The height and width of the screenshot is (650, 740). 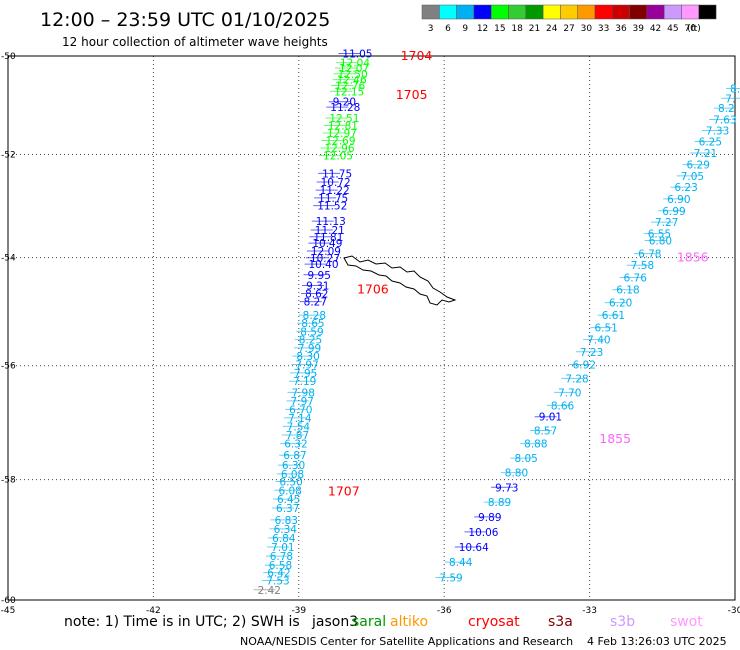 I want to click on wave-height-value: 7.27, so click(x=666, y=223).